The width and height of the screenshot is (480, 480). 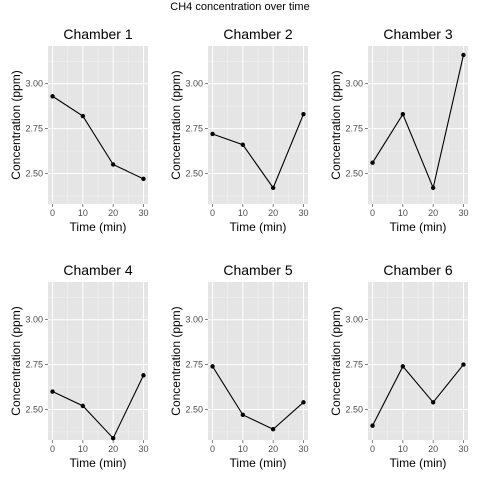 I want to click on panel-title: Chamber 3, so click(x=417, y=34).